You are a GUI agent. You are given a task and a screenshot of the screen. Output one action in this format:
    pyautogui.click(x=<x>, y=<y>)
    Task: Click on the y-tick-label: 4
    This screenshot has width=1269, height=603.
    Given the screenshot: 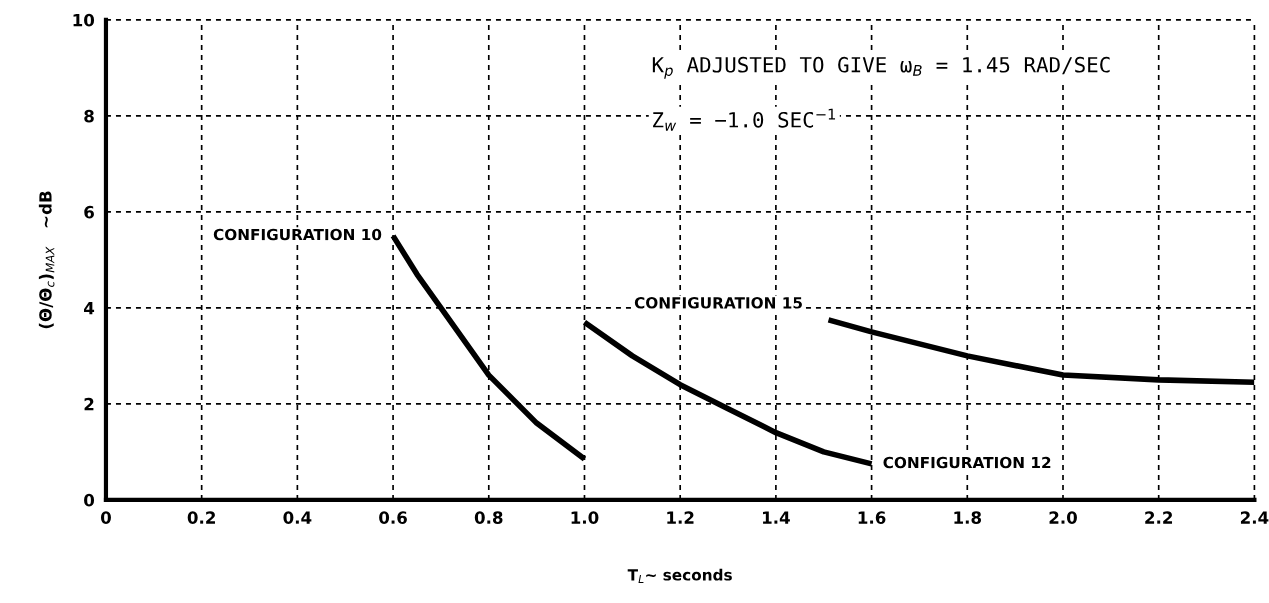 What is the action you would take?
    pyautogui.click(x=89, y=308)
    